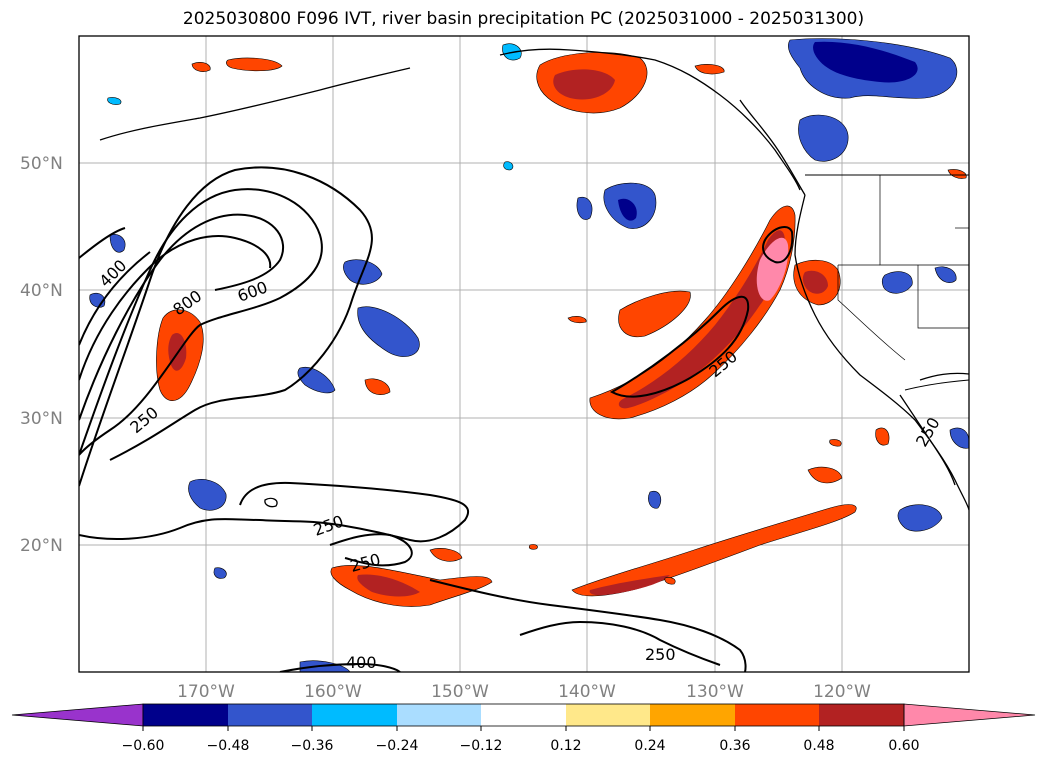 The width and height of the screenshot is (1047, 765). What do you see at coordinates (944, 376) in the screenshot?
I see `coast-mexico` at bounding box center [944, 376].